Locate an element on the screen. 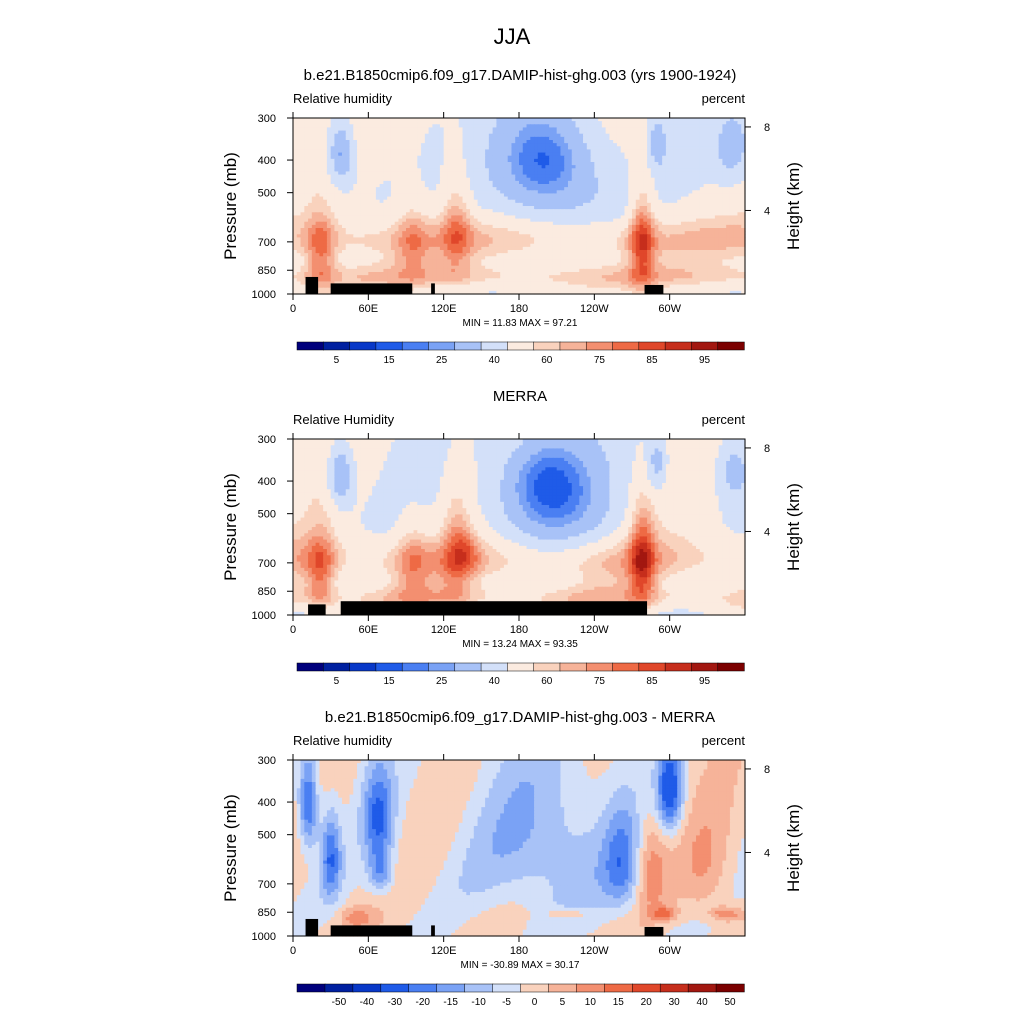  variable-label: Relative humidity is located at coordinates (342, 98).